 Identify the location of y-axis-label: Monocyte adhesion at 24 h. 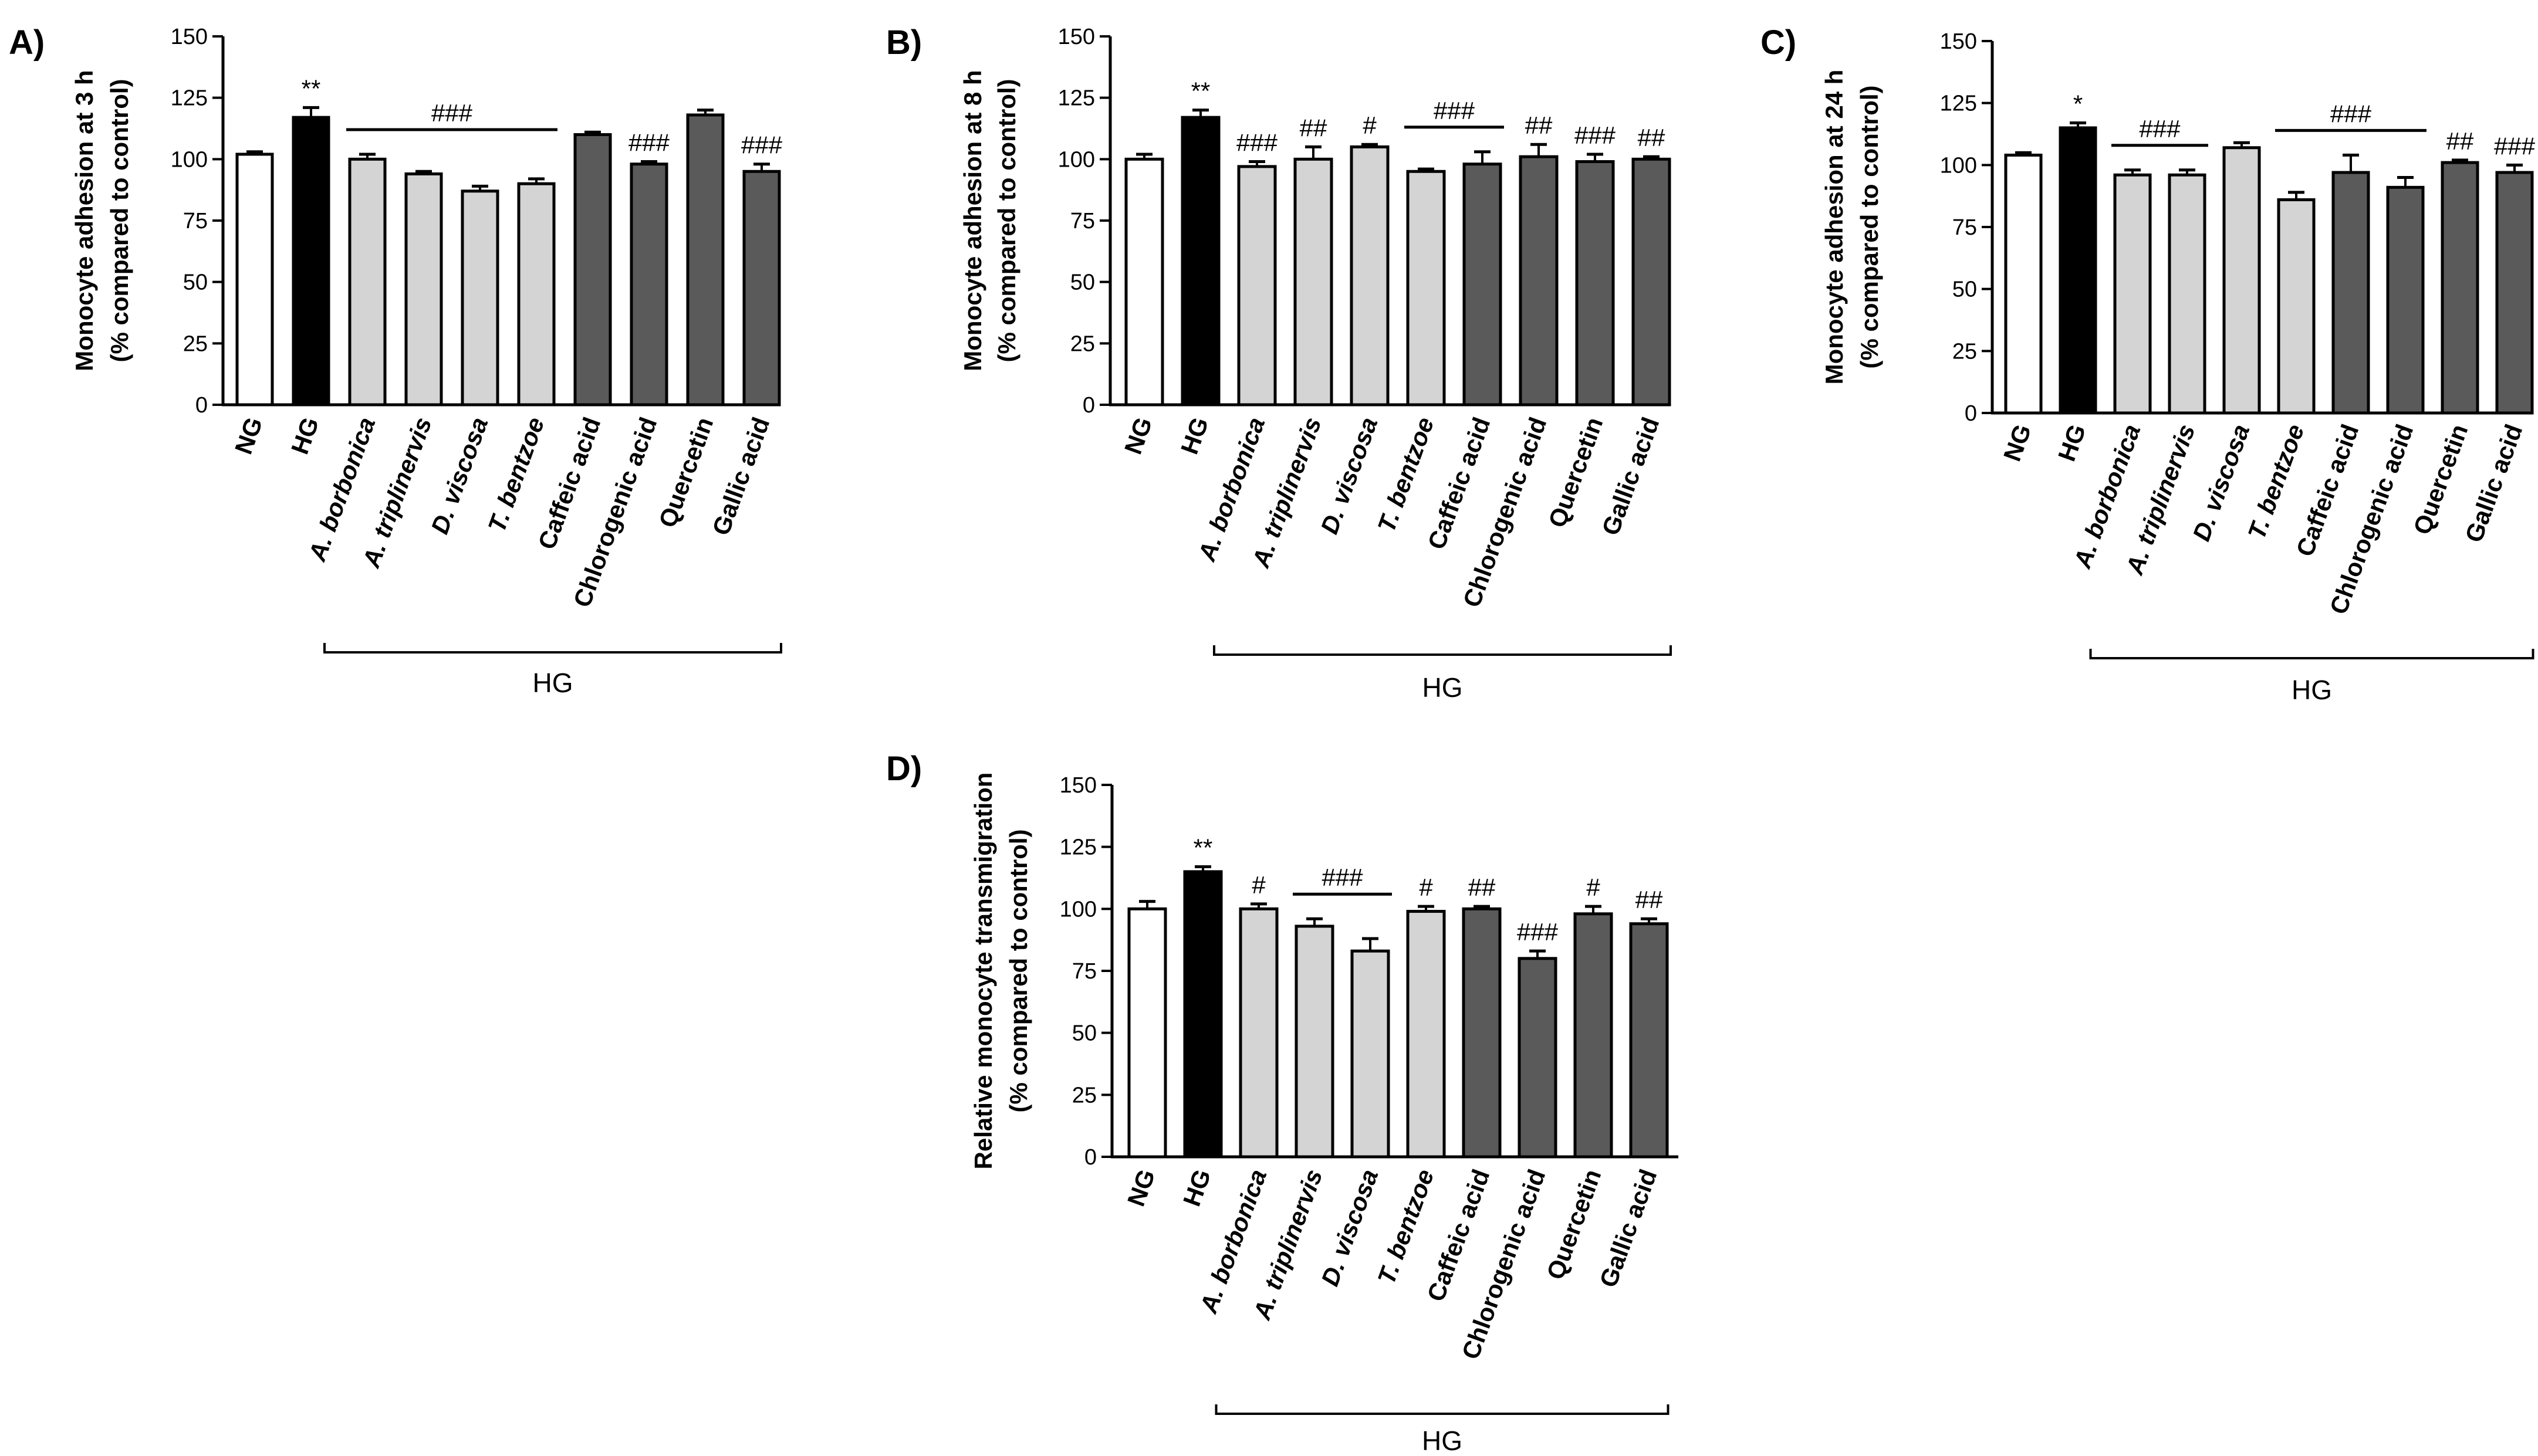
(1834, 227).